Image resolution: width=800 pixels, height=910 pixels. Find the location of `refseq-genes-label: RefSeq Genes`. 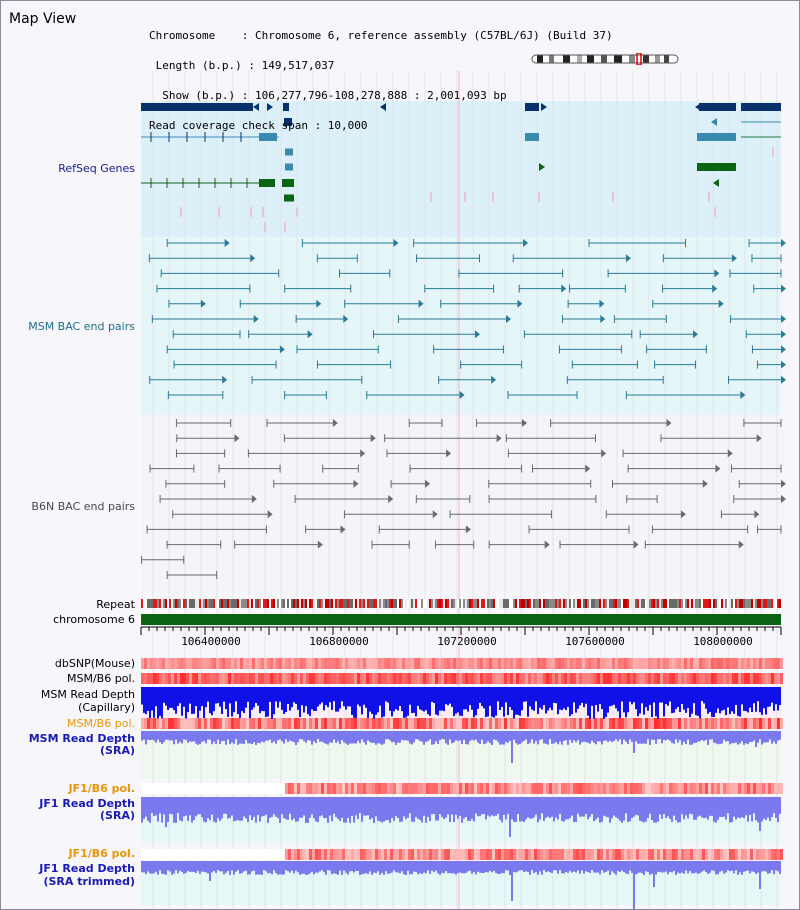

refseq-genes-label: RefSeq Genes is located at coordinates (96, 168).